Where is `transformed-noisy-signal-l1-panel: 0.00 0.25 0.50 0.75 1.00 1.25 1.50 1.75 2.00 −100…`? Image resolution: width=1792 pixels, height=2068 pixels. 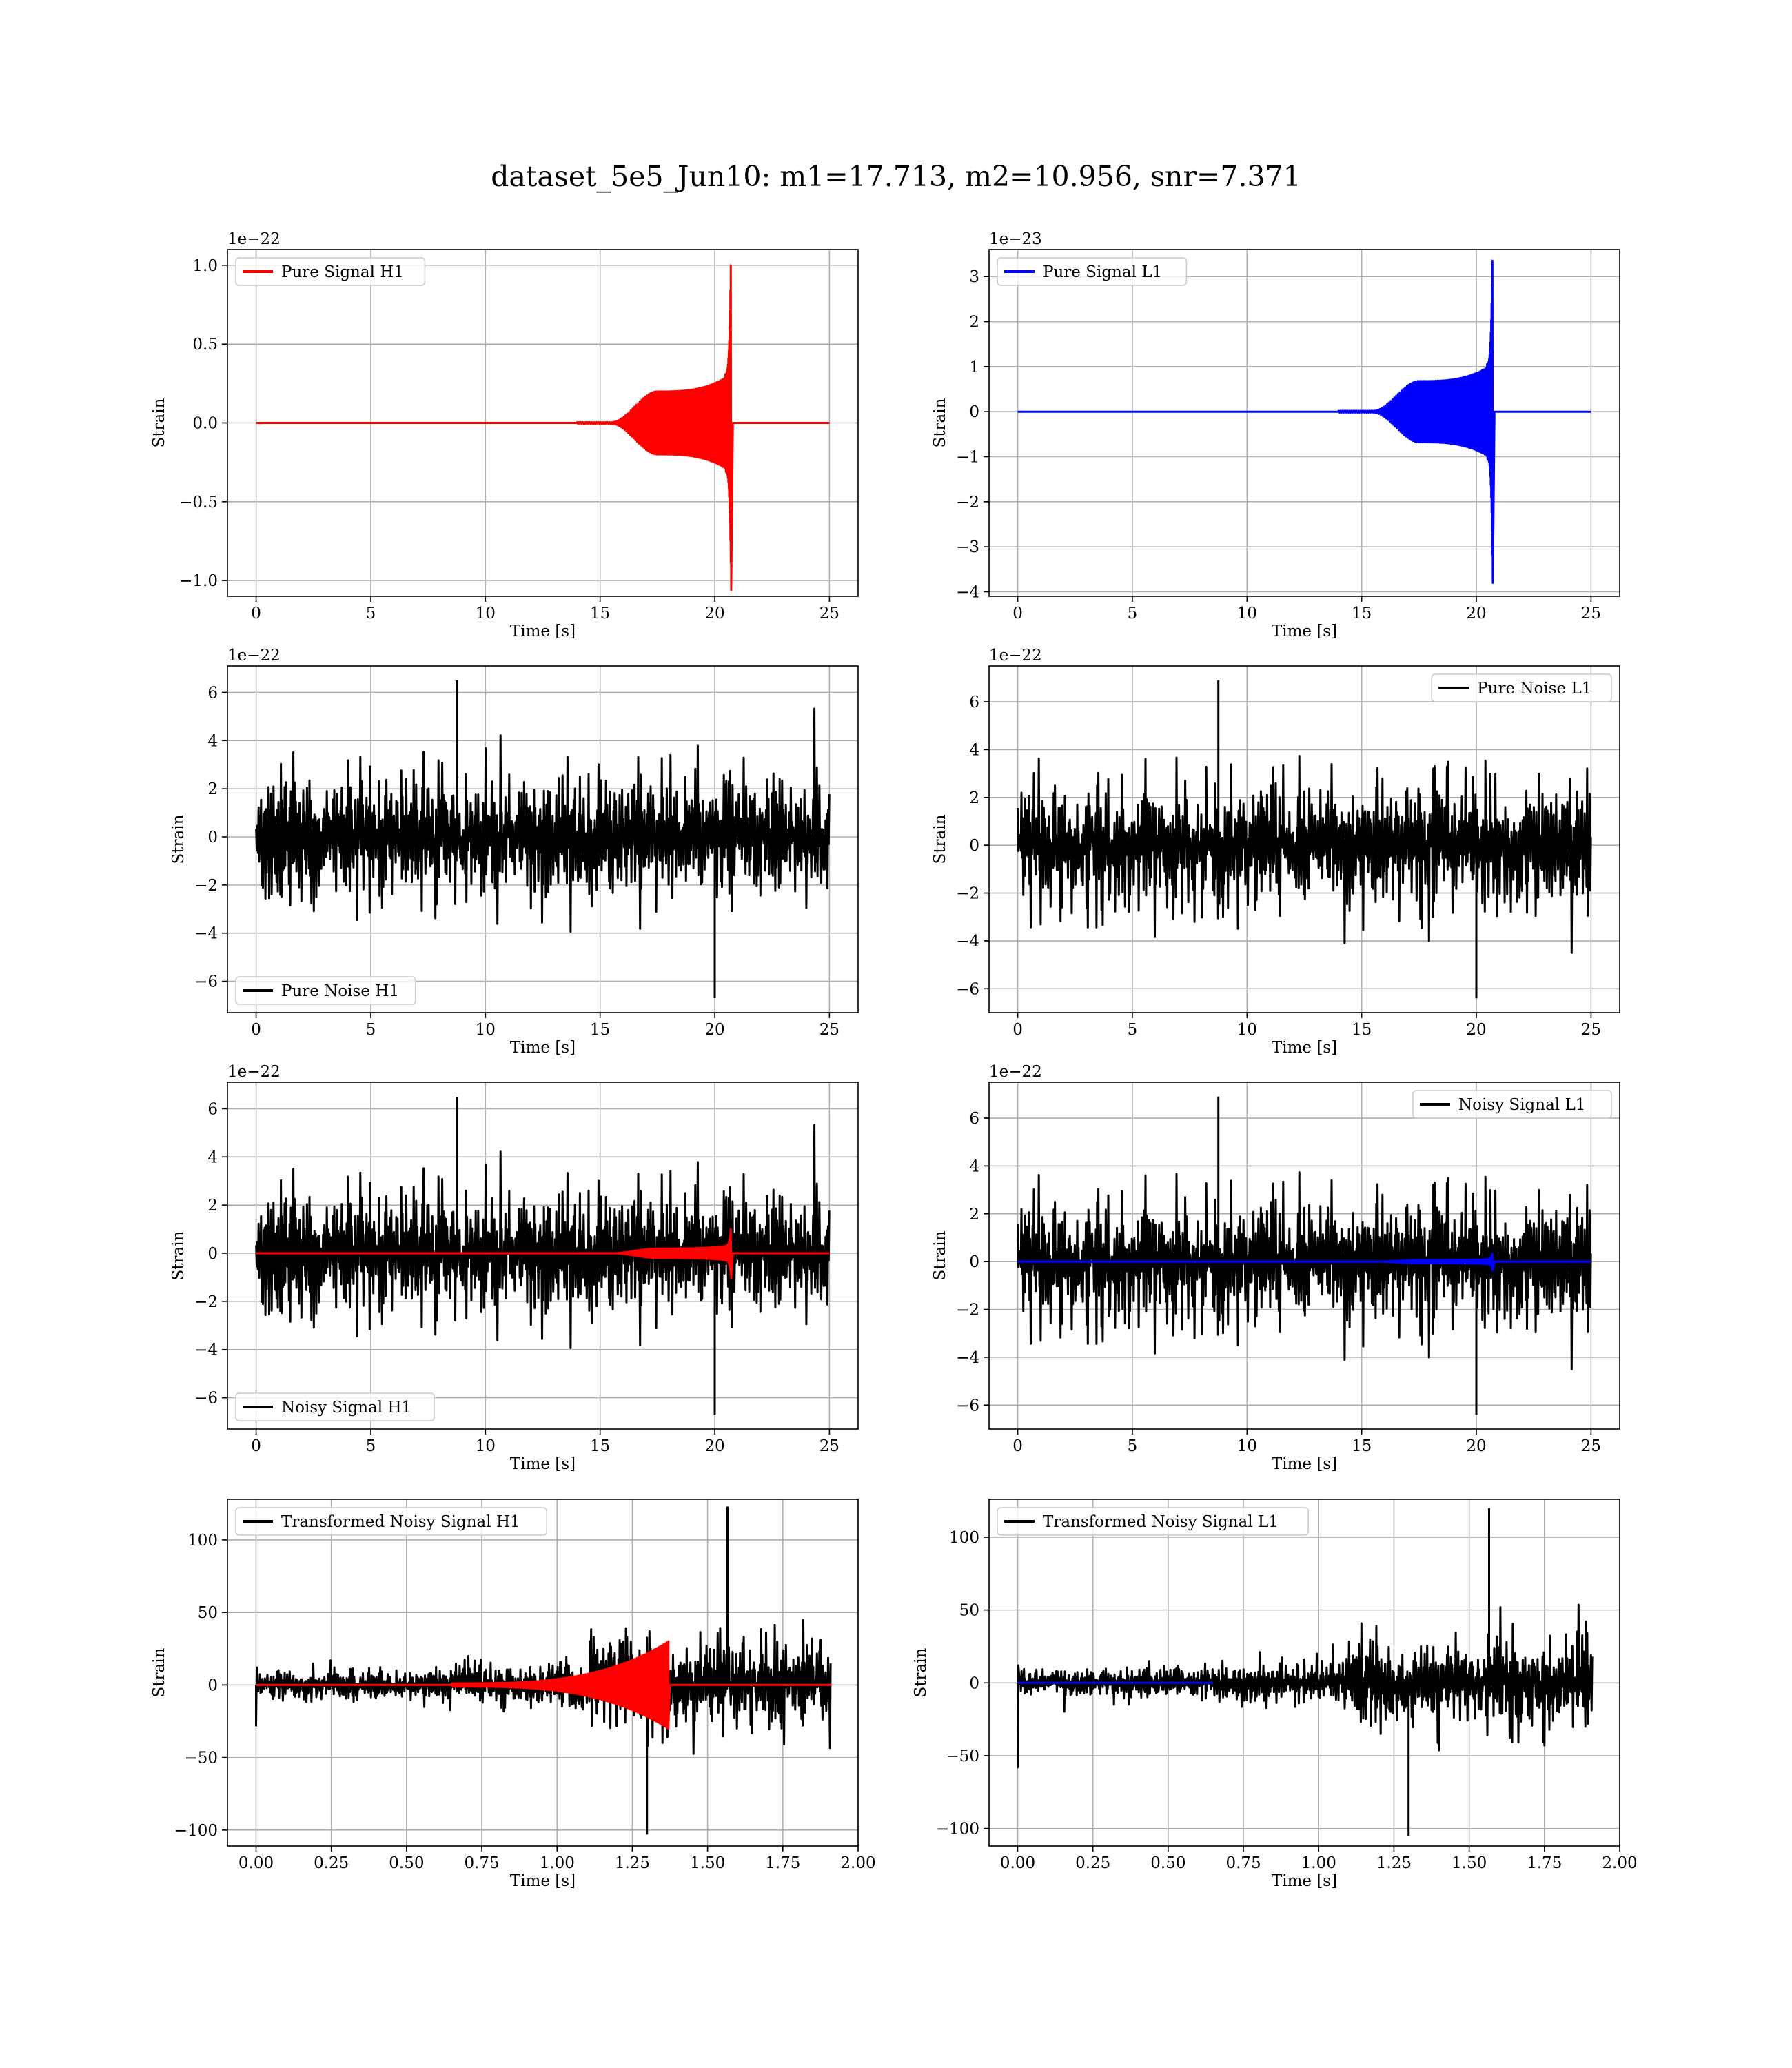
transformed-noisy-signal-l1-panel: 0.00 0.25 0.50 0.75 1.00 1.25 1.50 1.75 2.00 −100… is located at coordinates (1275, 1694).